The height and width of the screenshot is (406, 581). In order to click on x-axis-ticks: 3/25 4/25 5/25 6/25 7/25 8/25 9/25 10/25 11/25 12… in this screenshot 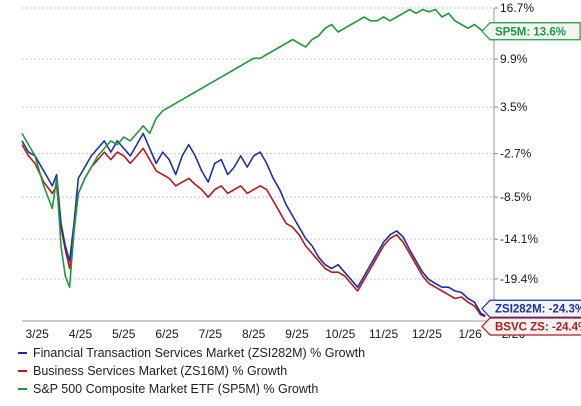, I will do `click(275, 334)`.